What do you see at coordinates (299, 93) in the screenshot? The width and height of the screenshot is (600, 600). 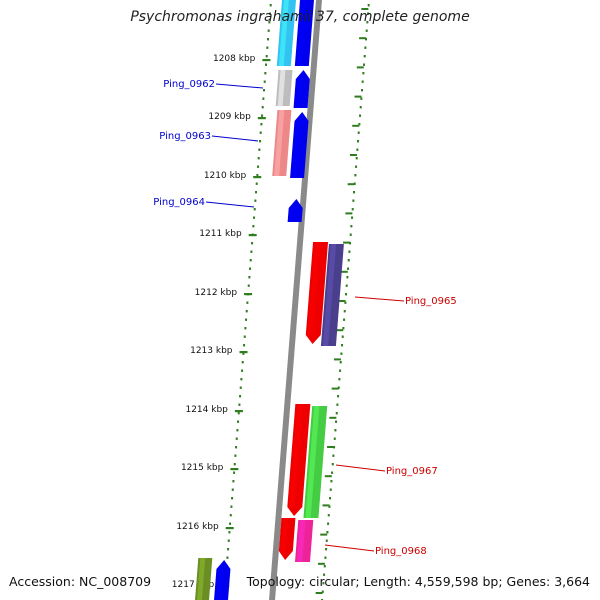 I see `gene-ping-0962-highlight` at bounding box center [299, 93].